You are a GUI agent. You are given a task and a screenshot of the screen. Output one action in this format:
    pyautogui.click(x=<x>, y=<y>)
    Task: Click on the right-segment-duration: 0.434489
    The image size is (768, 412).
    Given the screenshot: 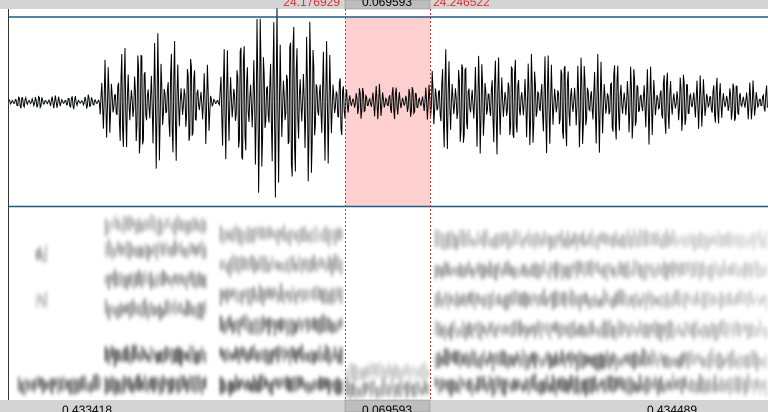 What is the action you would take?
    pyautogui.click(x=672, y=407)
    